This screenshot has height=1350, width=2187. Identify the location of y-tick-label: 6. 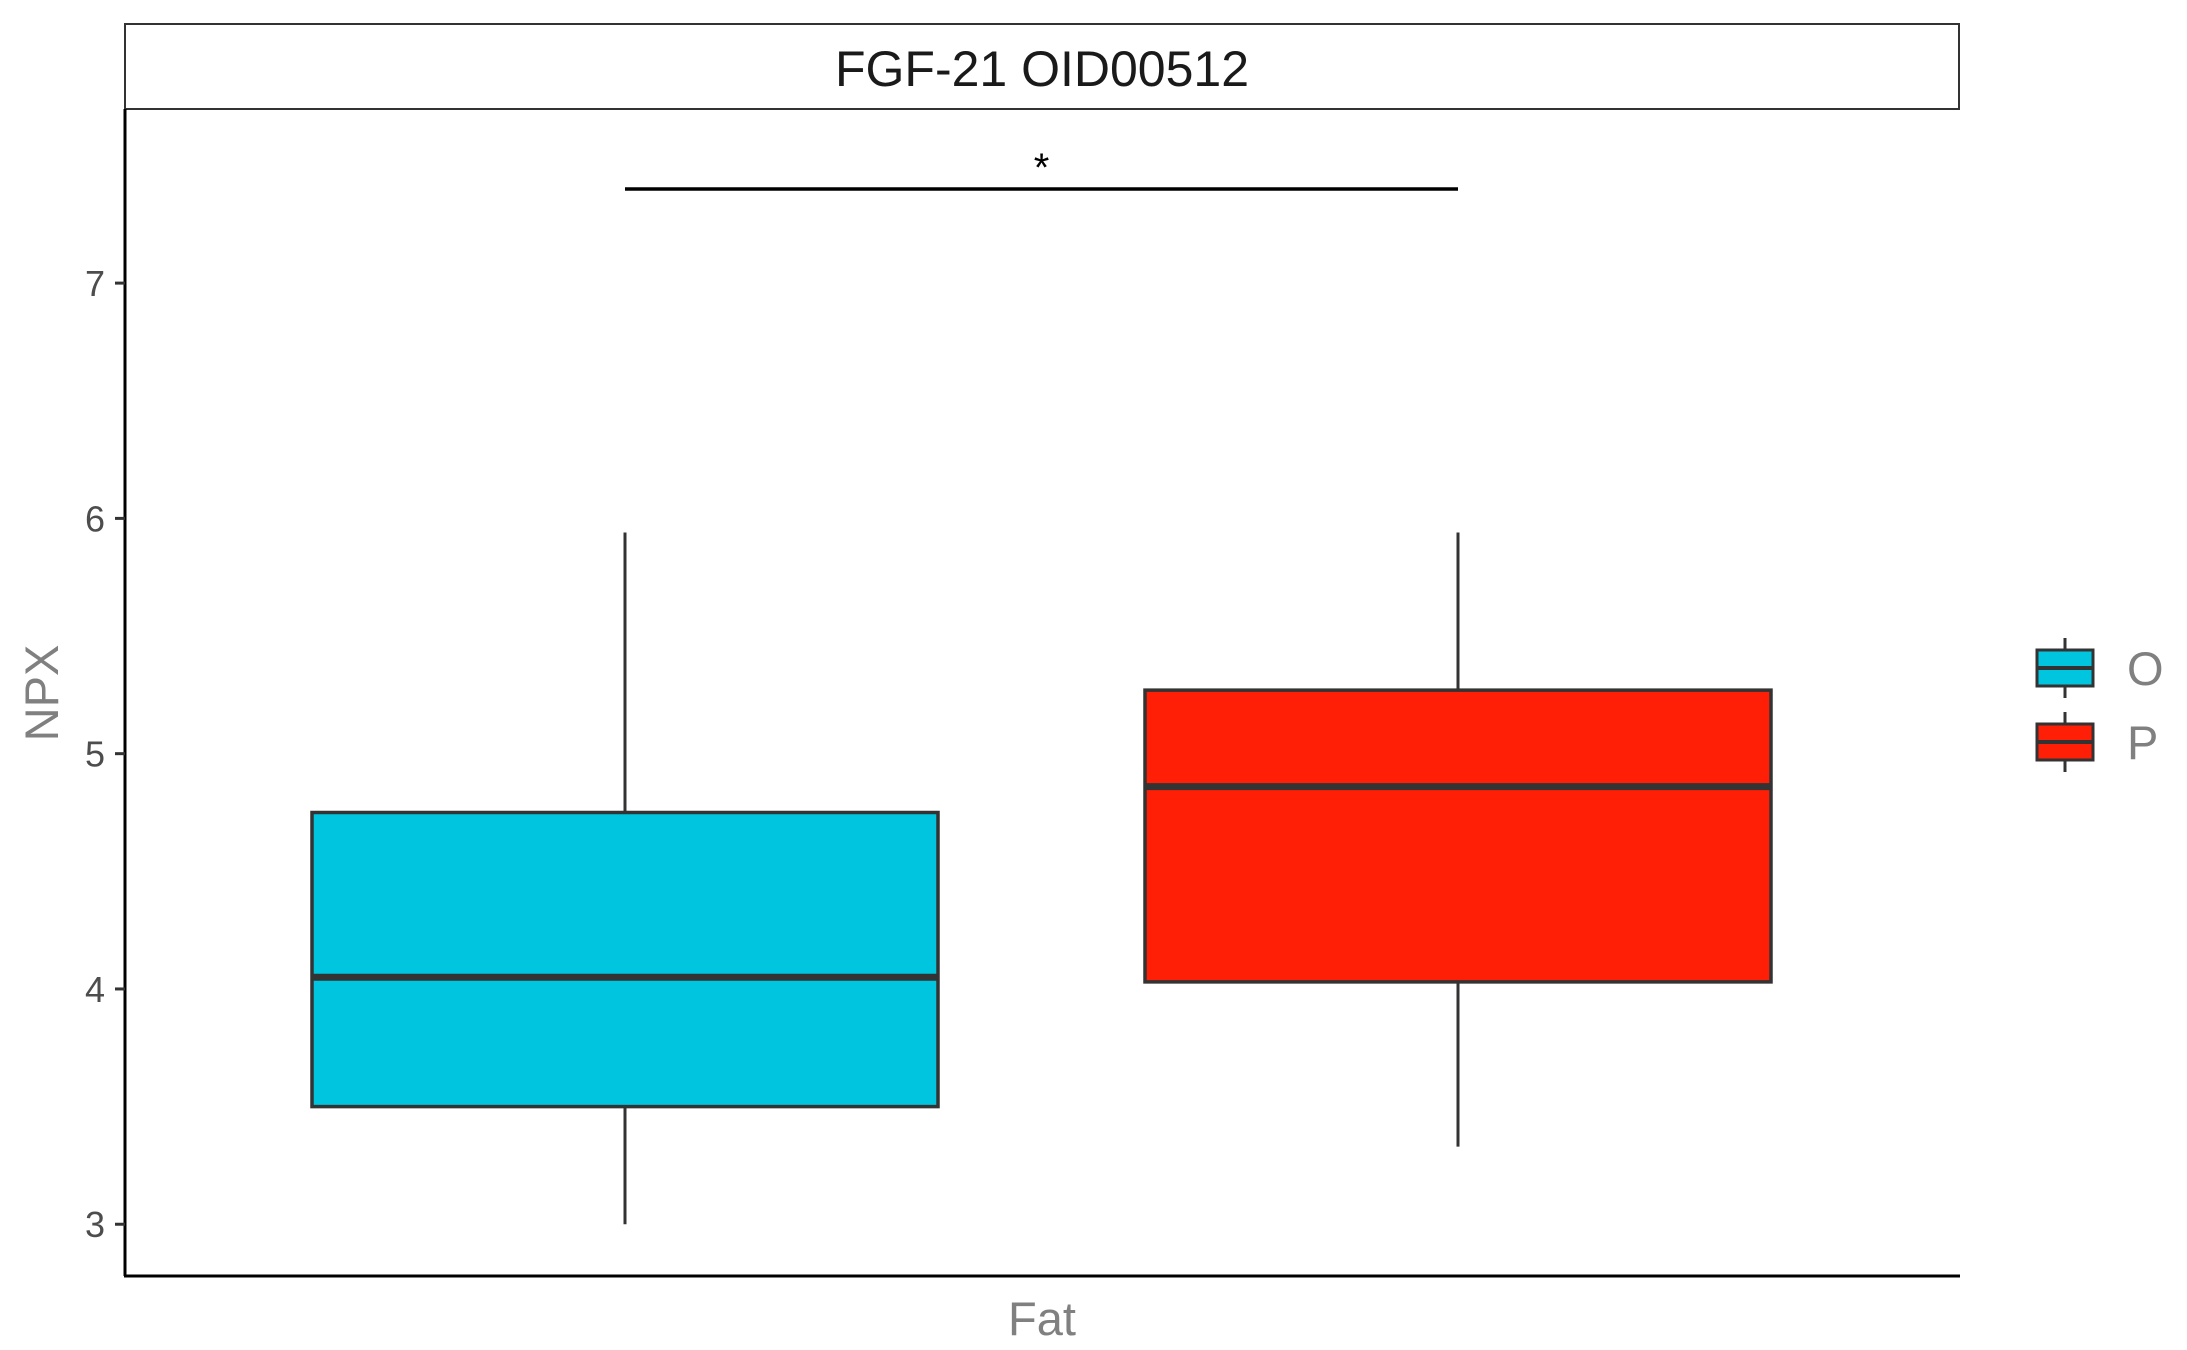
(95, 518).